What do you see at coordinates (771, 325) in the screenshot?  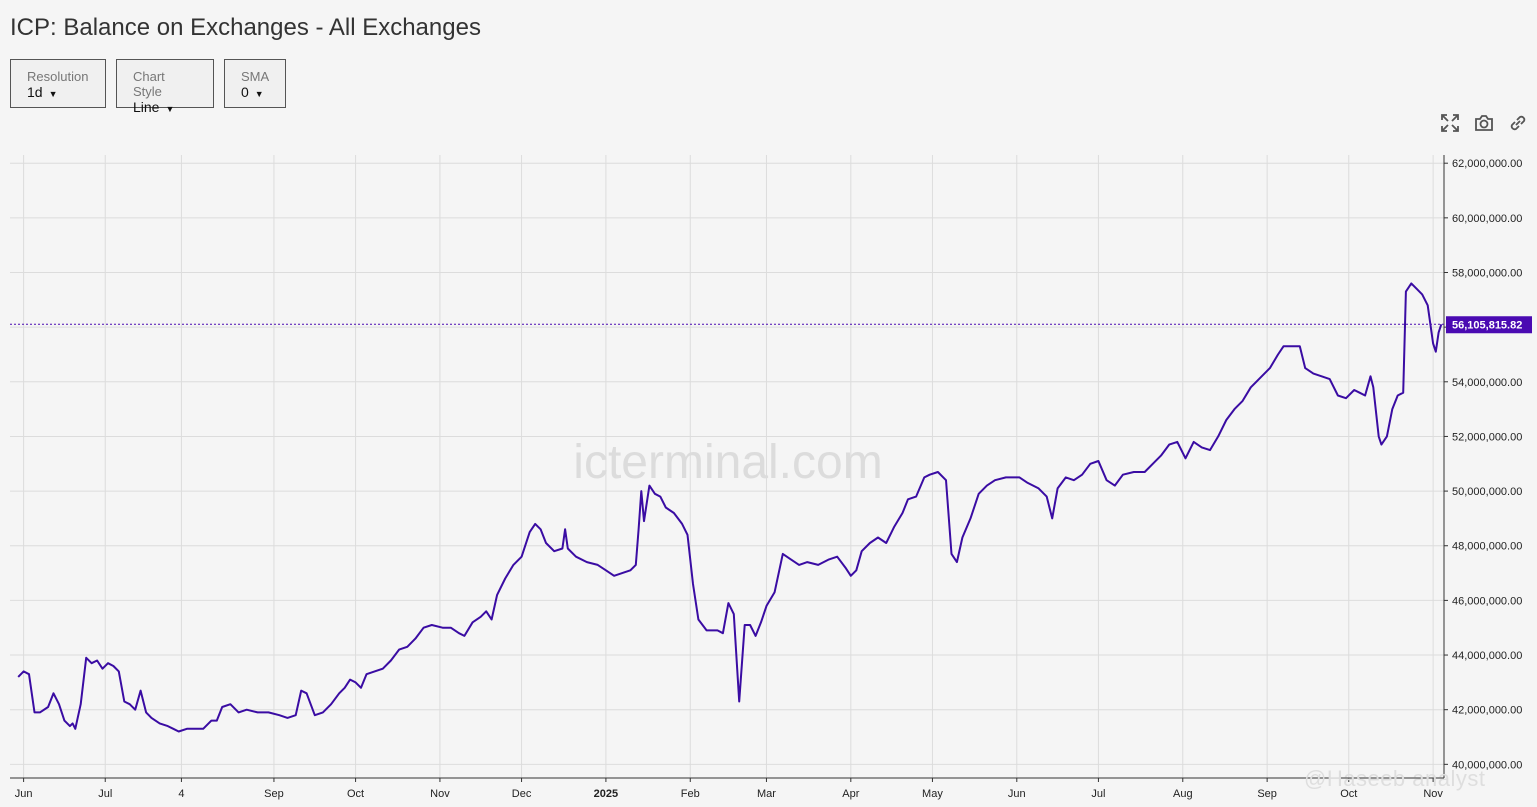 I see `last-value-group: 56,105,815.82` at bounding box center [771, 325].